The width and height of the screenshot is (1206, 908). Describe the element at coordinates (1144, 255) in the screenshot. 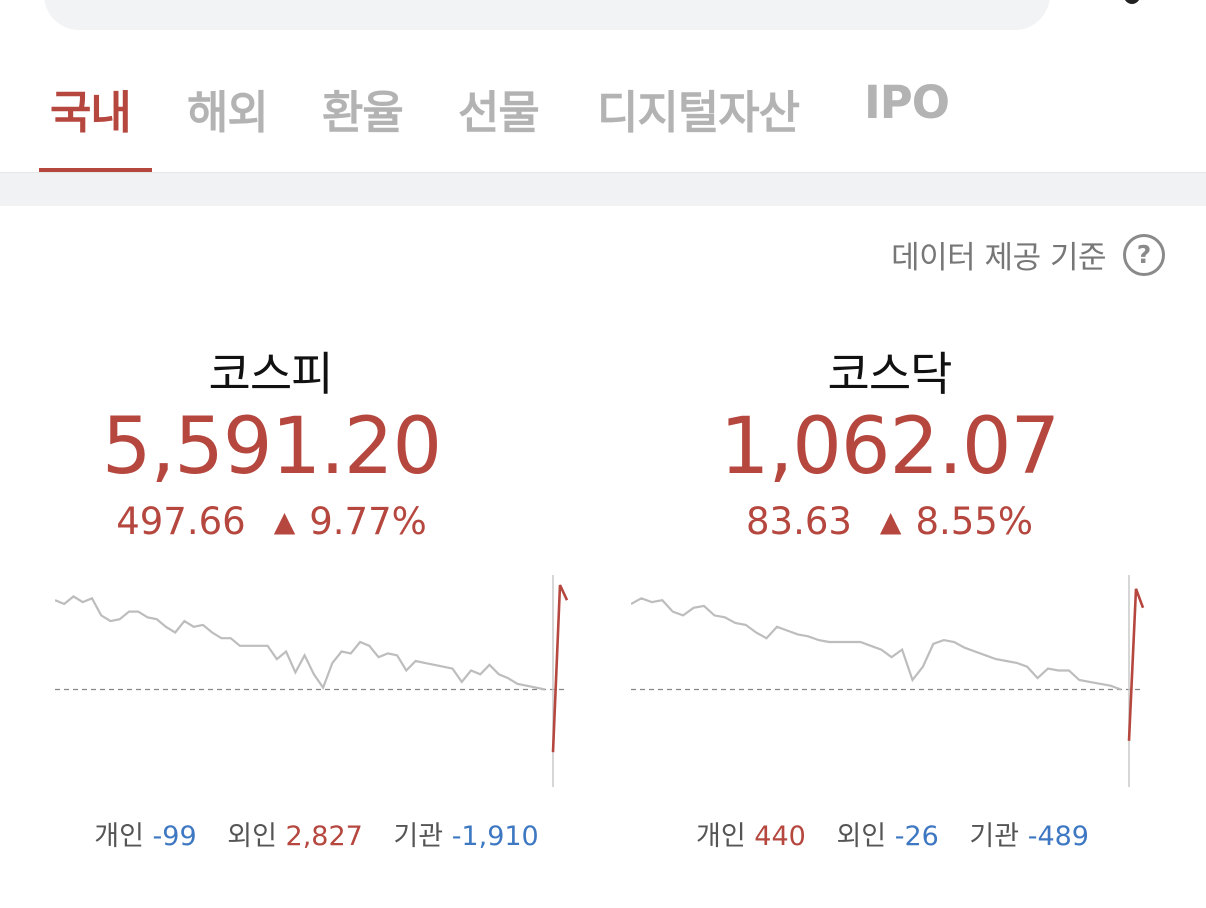

I see `help-icon: ?` at that location.